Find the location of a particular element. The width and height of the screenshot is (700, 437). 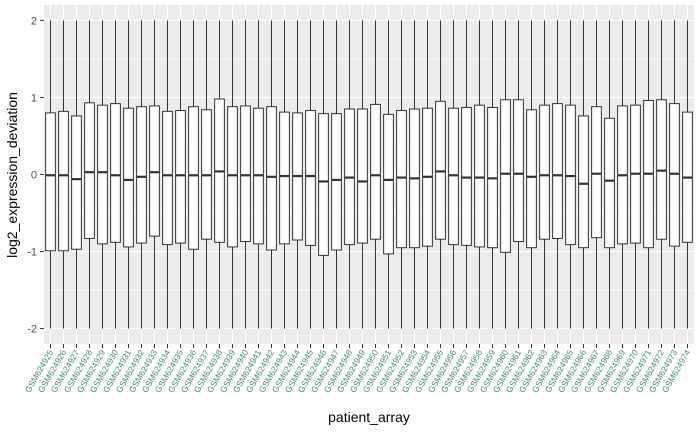

box-GSM624957 is located at coordinates (466, 174).